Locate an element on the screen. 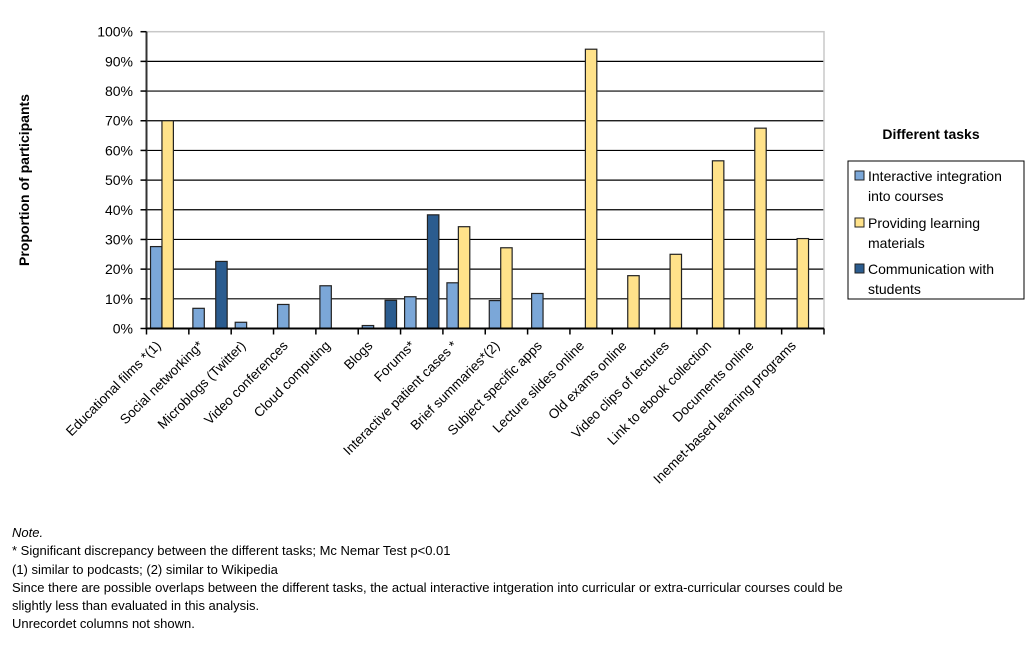  legend-box is located at coordinates (936, 230).